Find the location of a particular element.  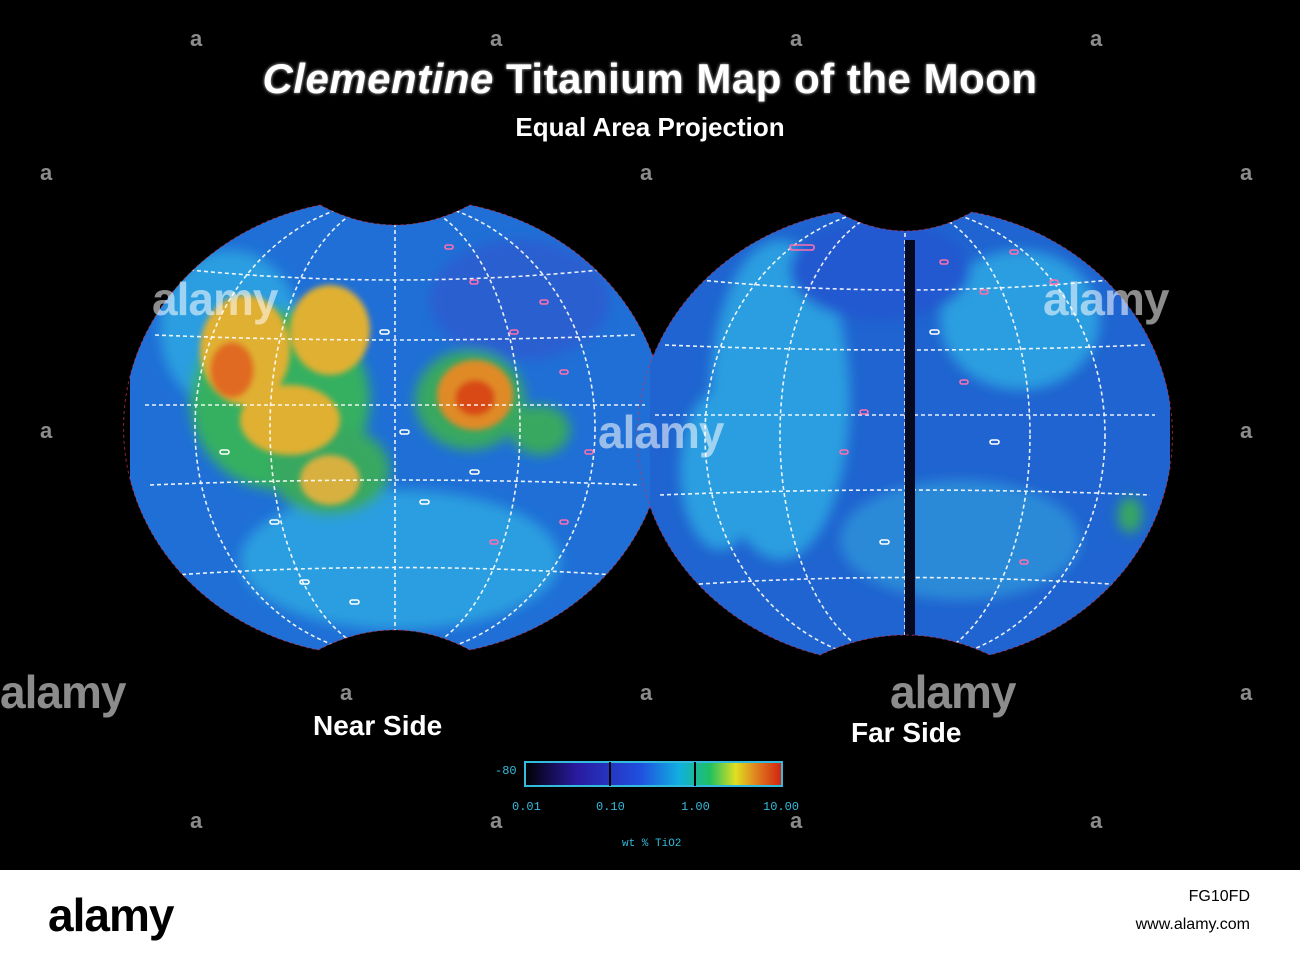

map-title: Clementine Titanium Map of the Moon is located at coordinates (650, 79).